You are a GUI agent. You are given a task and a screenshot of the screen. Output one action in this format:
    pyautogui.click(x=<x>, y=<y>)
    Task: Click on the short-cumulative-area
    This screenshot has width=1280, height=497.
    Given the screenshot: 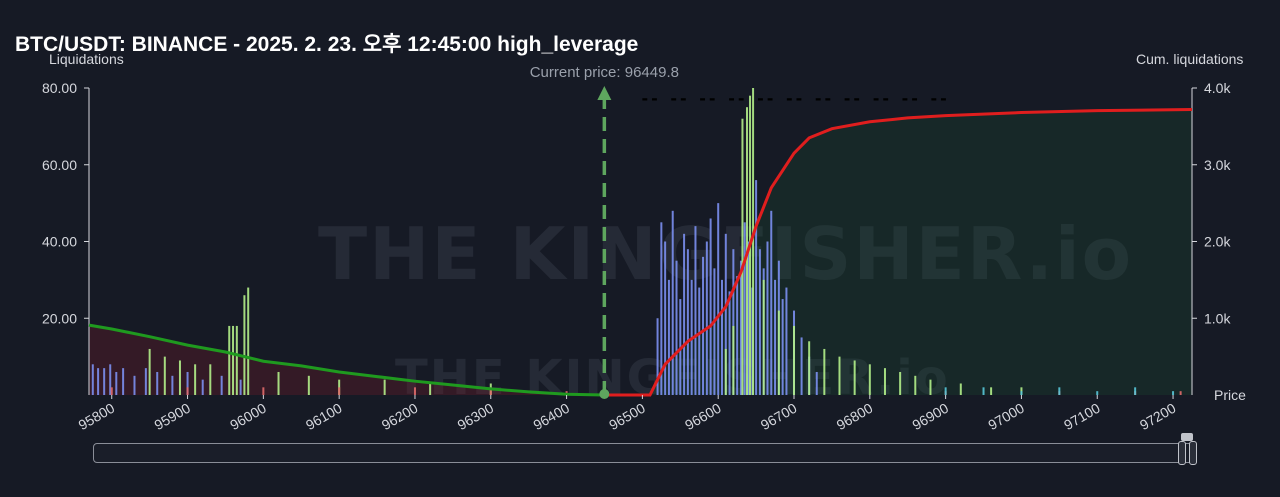 What is the action you would take?
    pyautogui.click(x=347, y=360)
    